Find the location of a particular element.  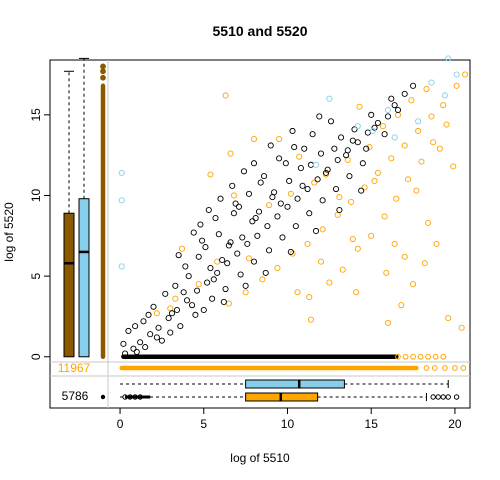

x-axis-label: log of 5510 is located at coordinates (260, 458).